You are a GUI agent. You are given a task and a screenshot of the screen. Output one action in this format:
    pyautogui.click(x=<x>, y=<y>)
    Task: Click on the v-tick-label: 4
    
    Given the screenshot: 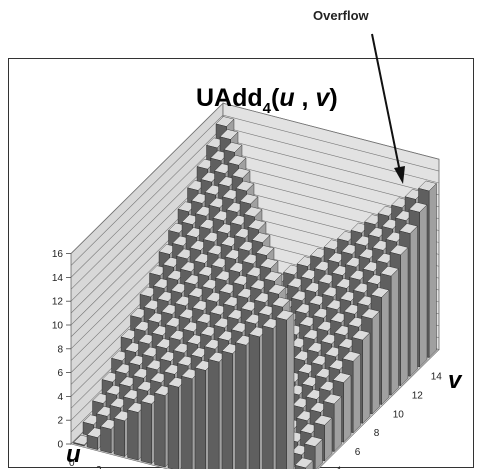 What is the action you would take?
    pyautogui.click(x=339, y=467)
    